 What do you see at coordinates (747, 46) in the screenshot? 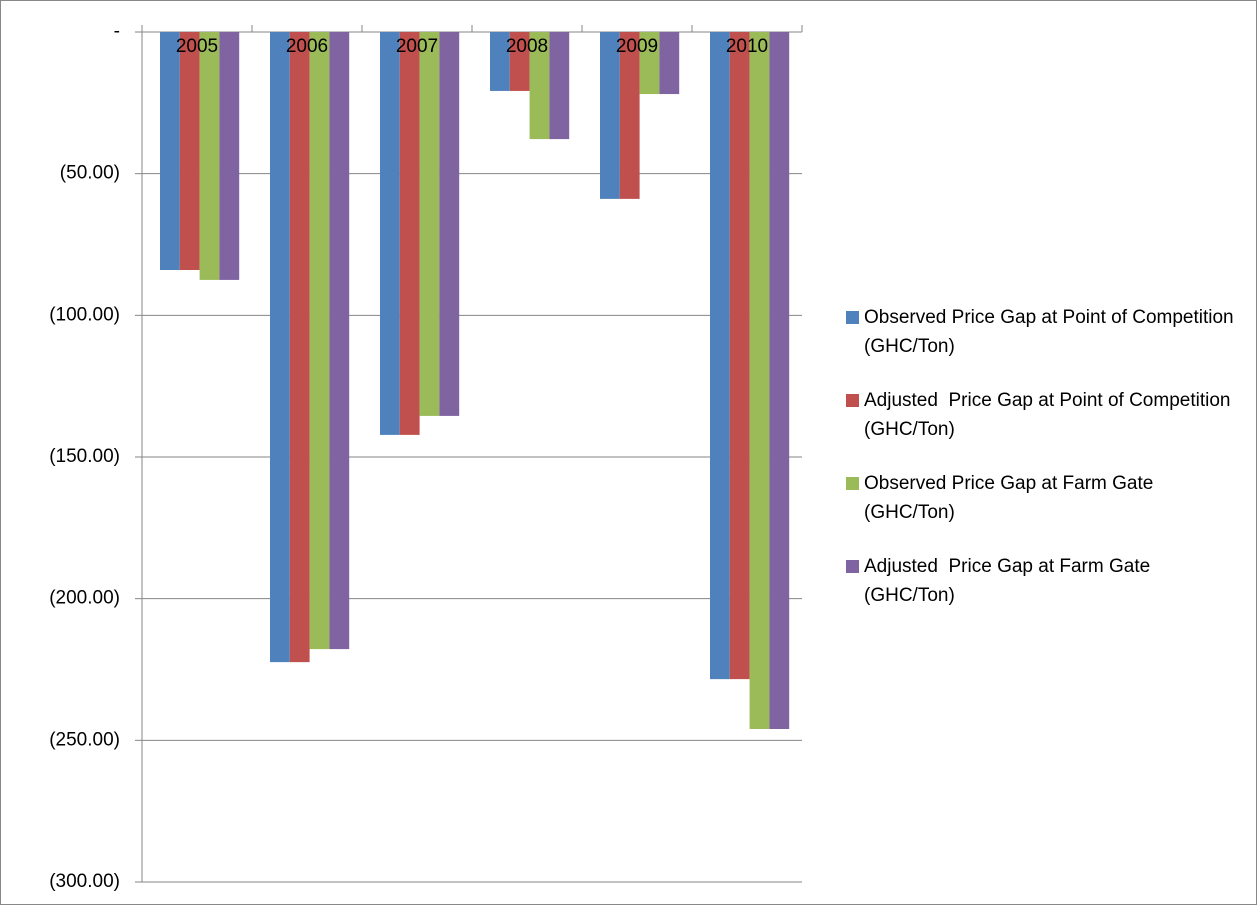
I see `x-tick-label: 2010` at bounding box center [747, 46].